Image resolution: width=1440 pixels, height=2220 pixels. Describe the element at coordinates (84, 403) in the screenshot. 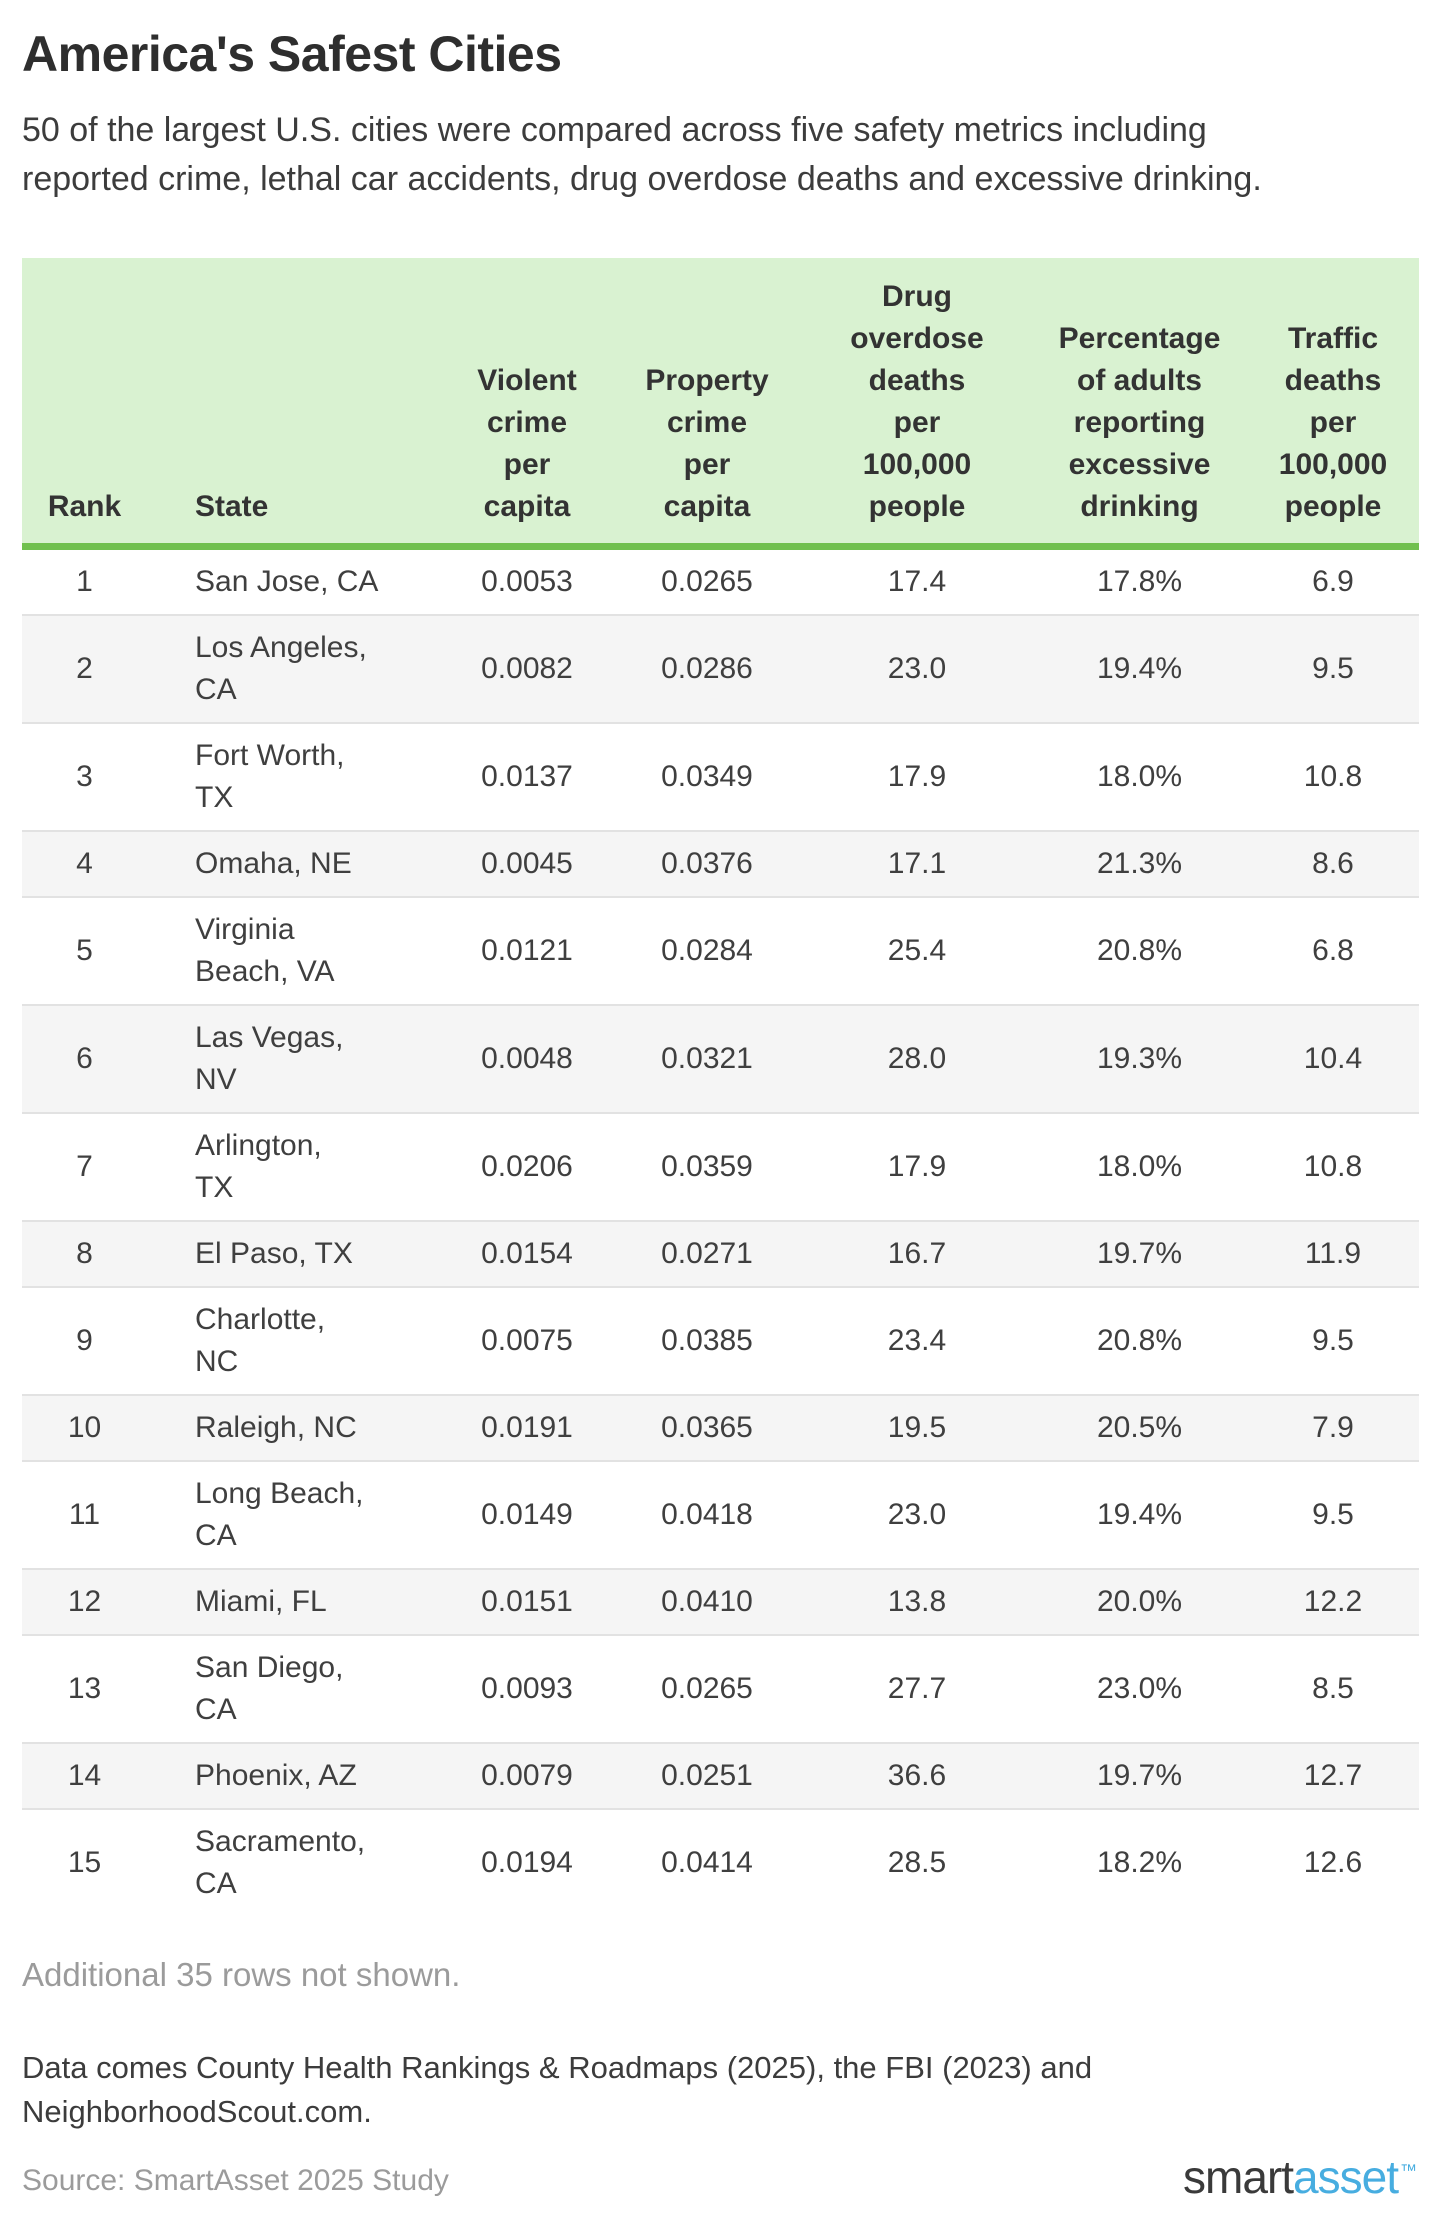

I see `column-header-rank: Rank` at that location.